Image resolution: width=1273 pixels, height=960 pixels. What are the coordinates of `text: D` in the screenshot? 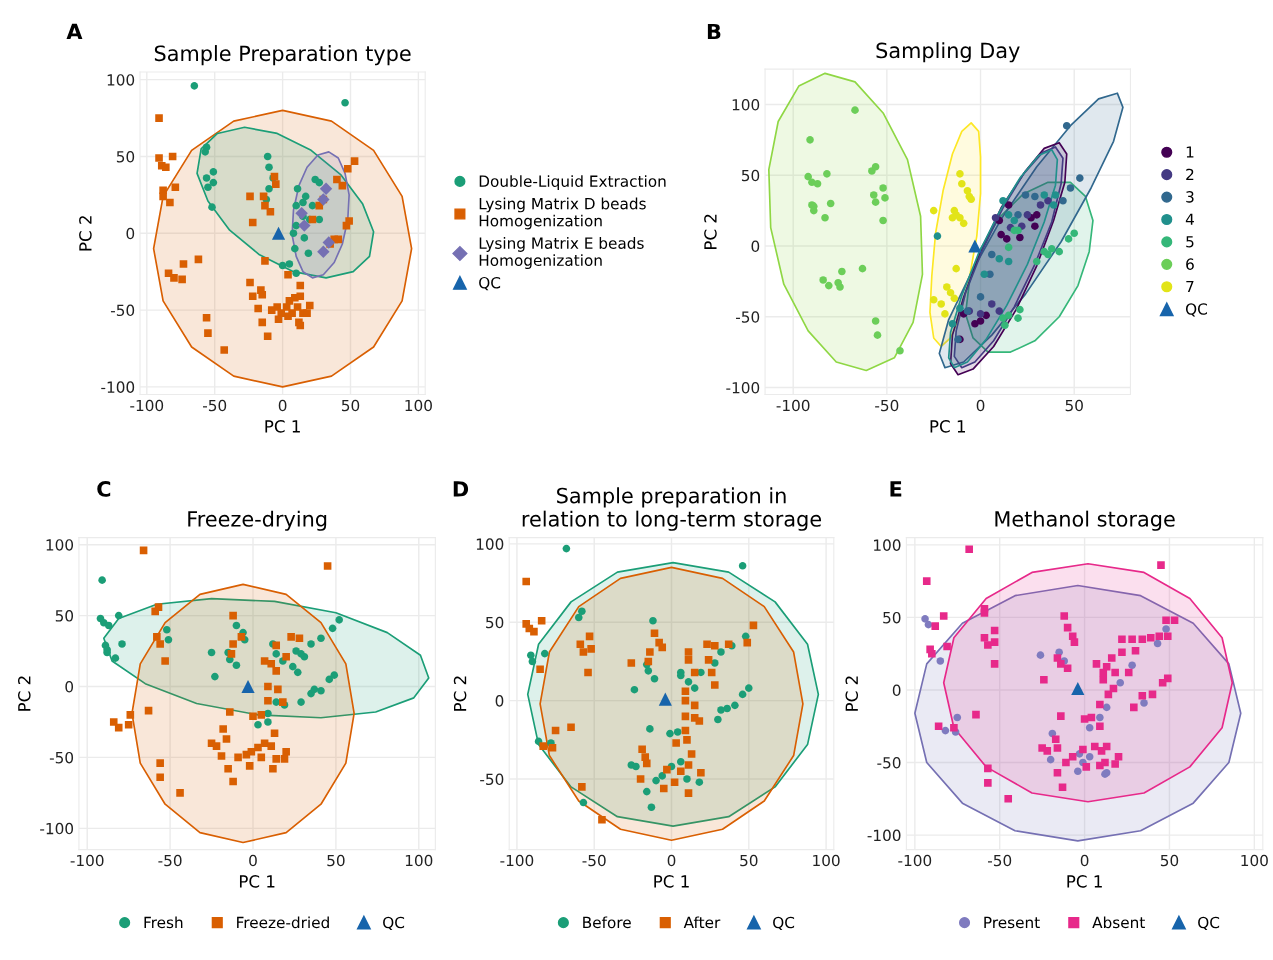 It's located at (461, 489).